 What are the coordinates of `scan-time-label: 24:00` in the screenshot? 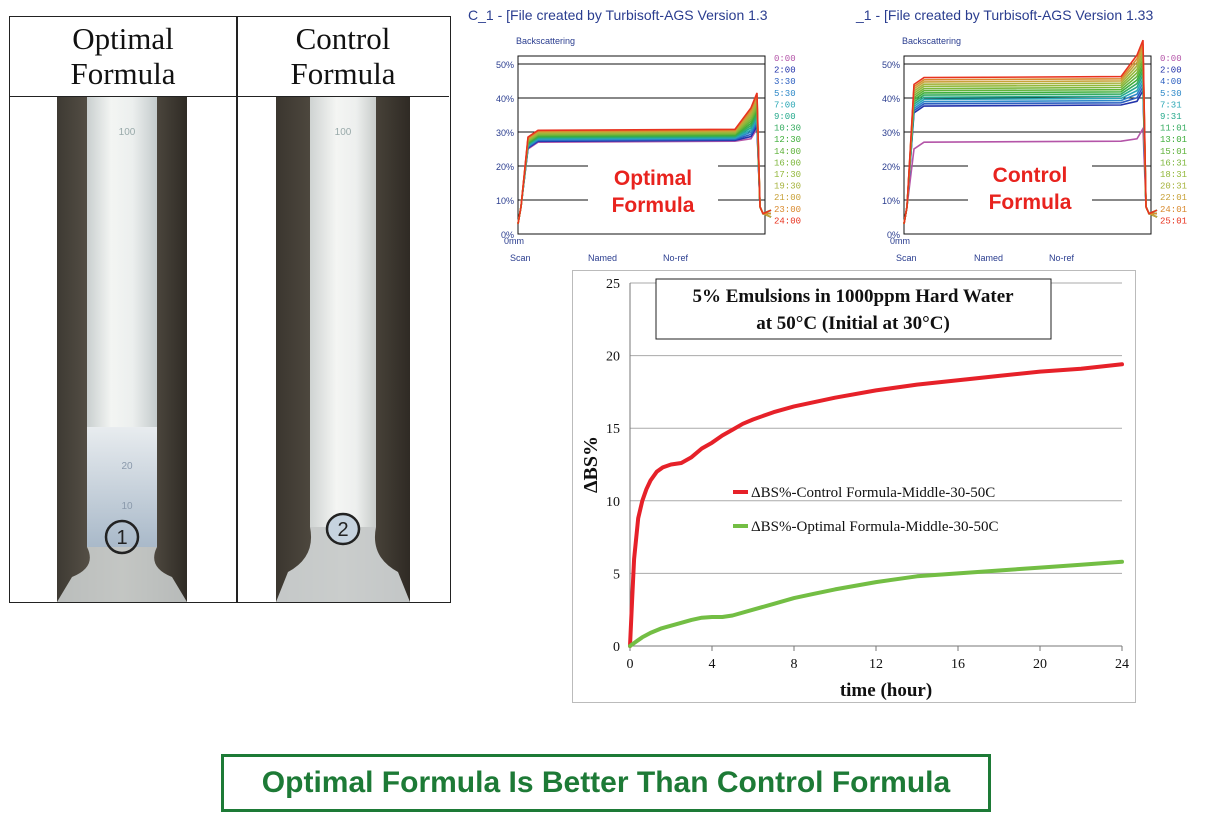 It's located at (787, 221).